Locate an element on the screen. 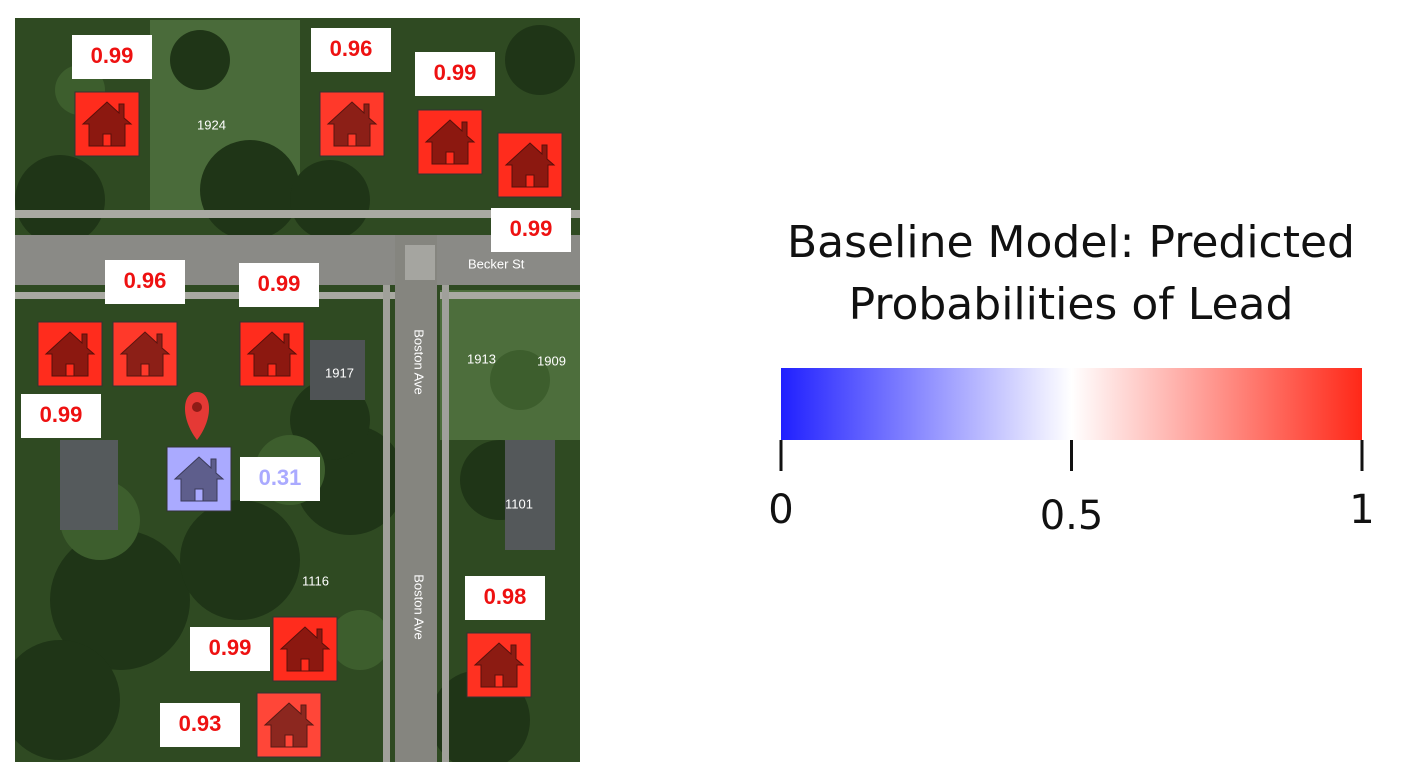 This screenshot has width=1421, height=777. colorbar is located at coordinates (1071, 404).